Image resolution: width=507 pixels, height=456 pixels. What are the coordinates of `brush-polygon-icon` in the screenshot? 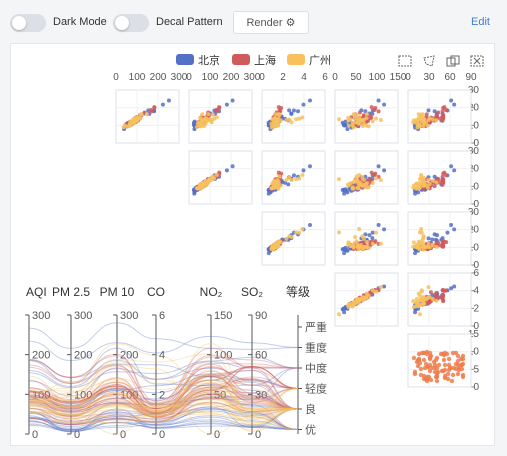 It's located at (429, 61).